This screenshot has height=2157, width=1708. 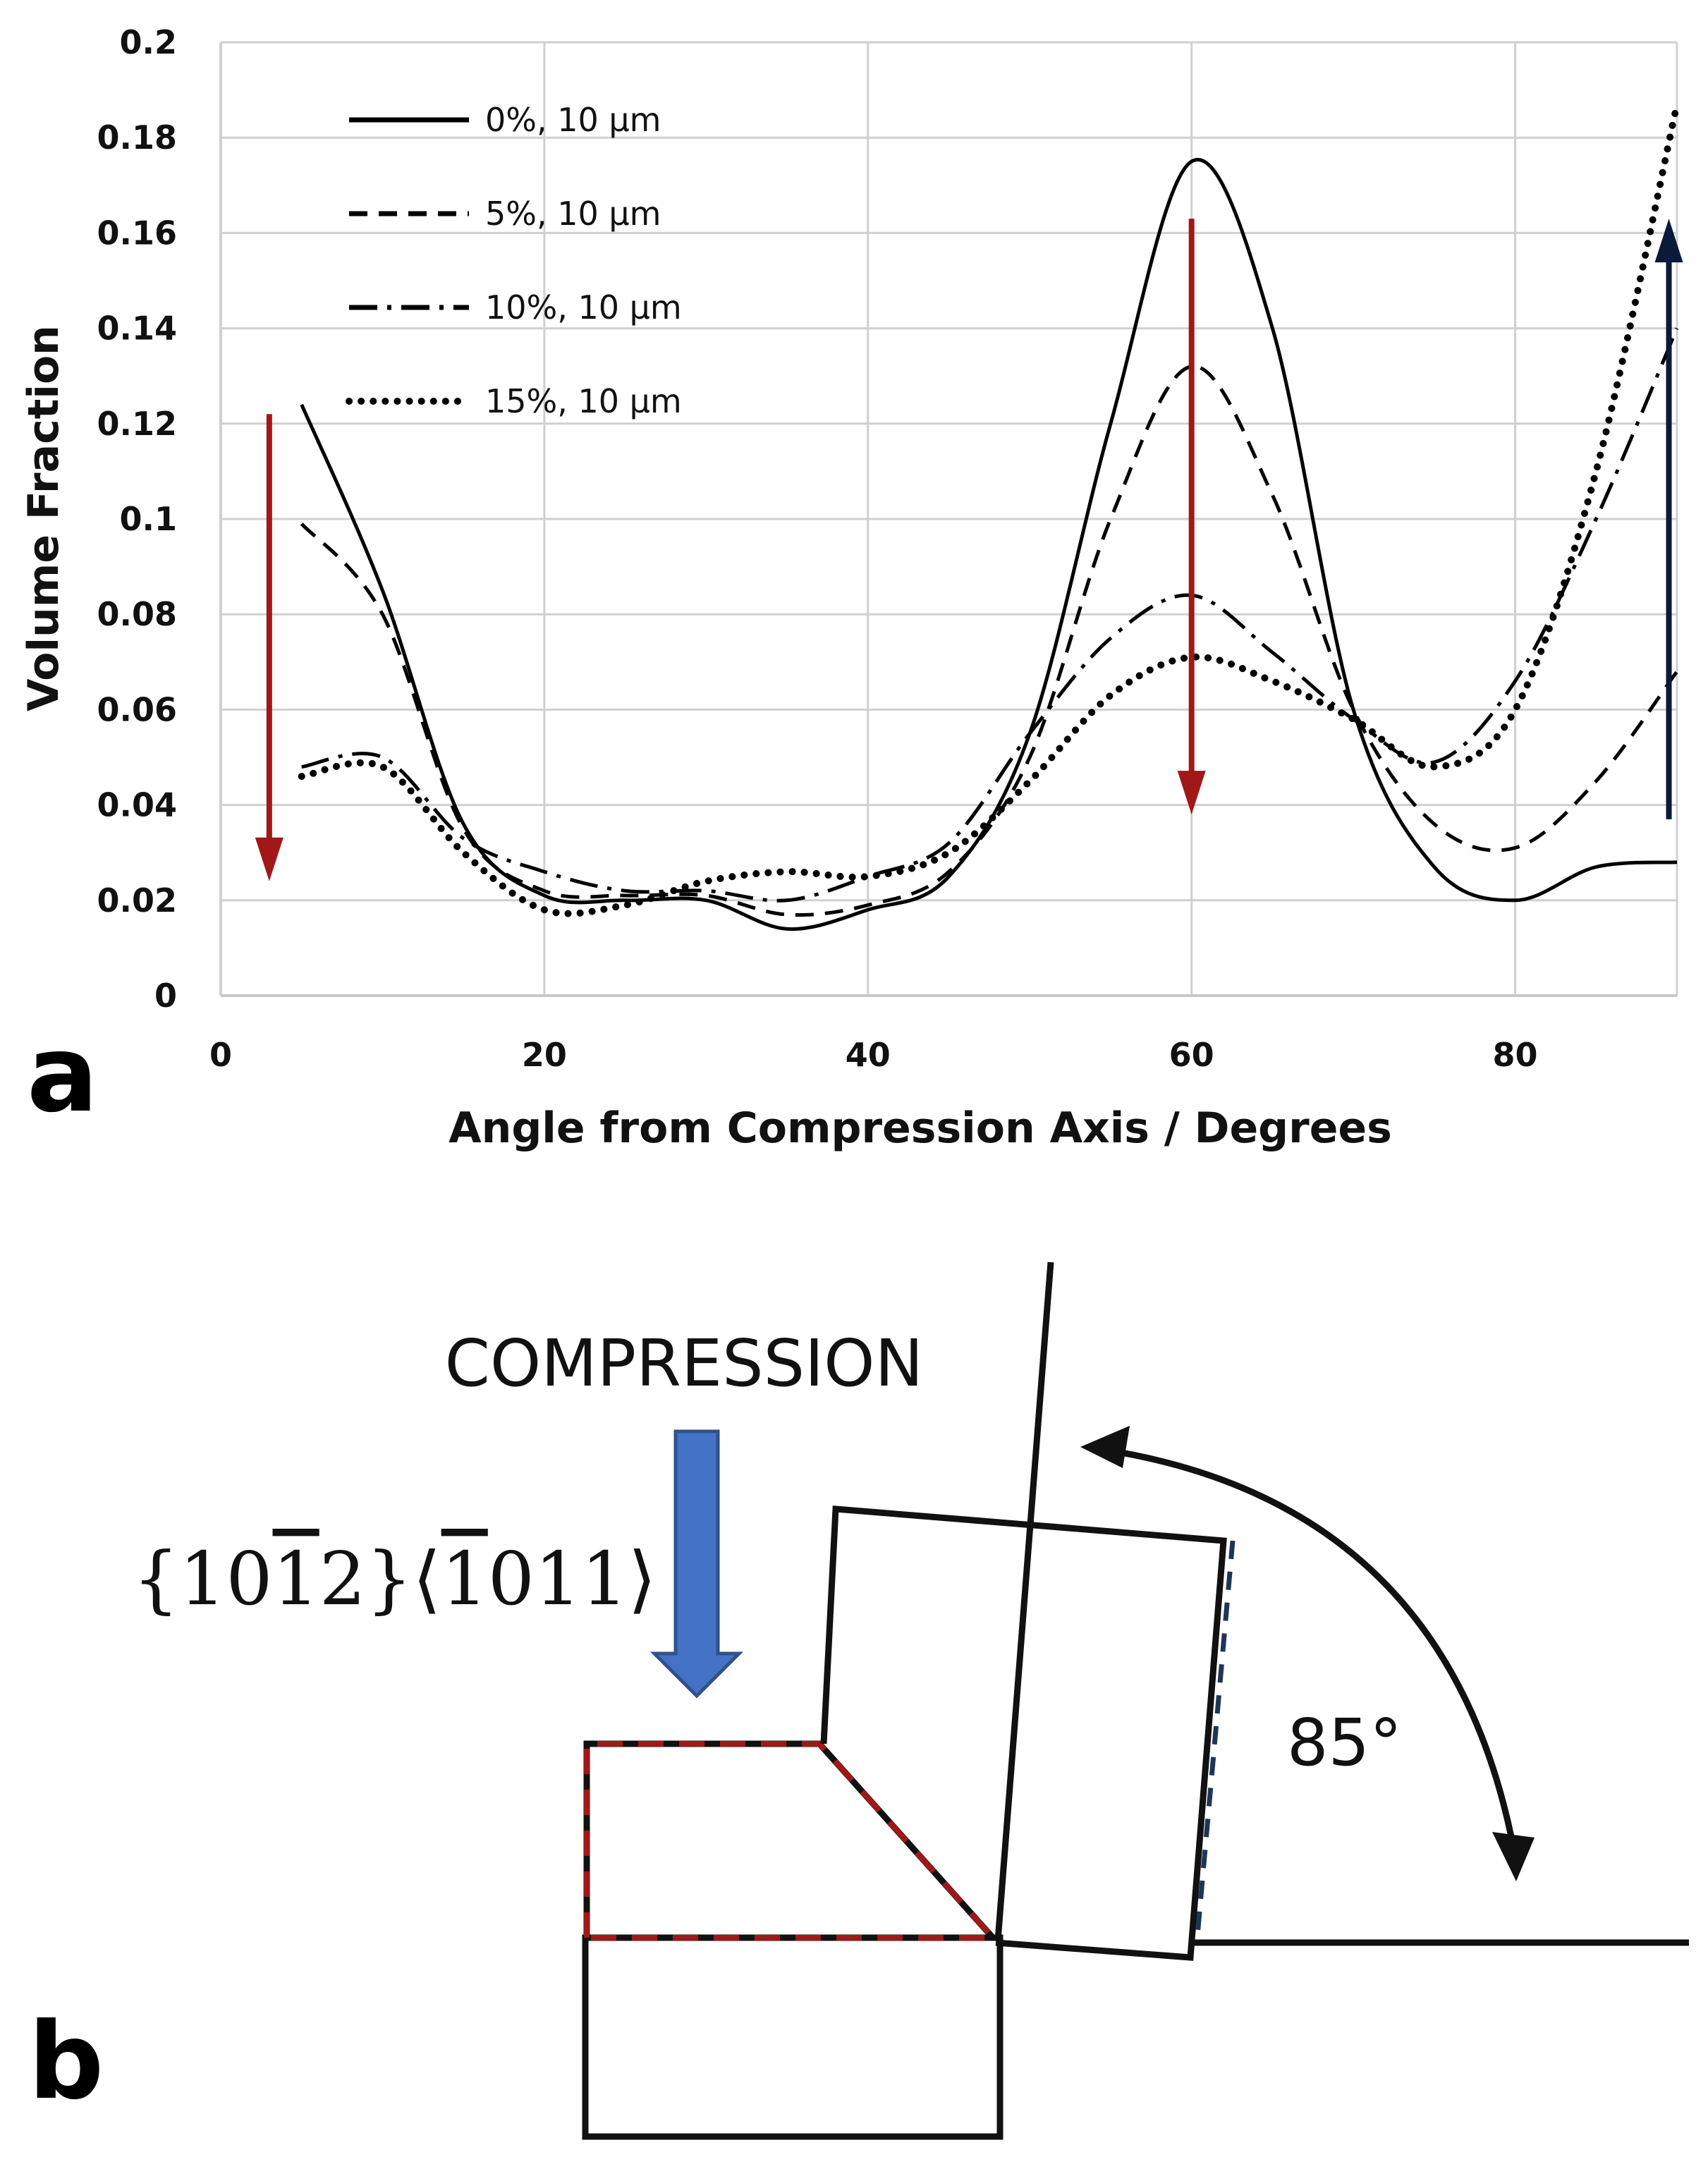 What do you see at coordinates (137, 233) in the screenshot?
I see `y-tick-label: 0.16` at bounding box center [137, 233].